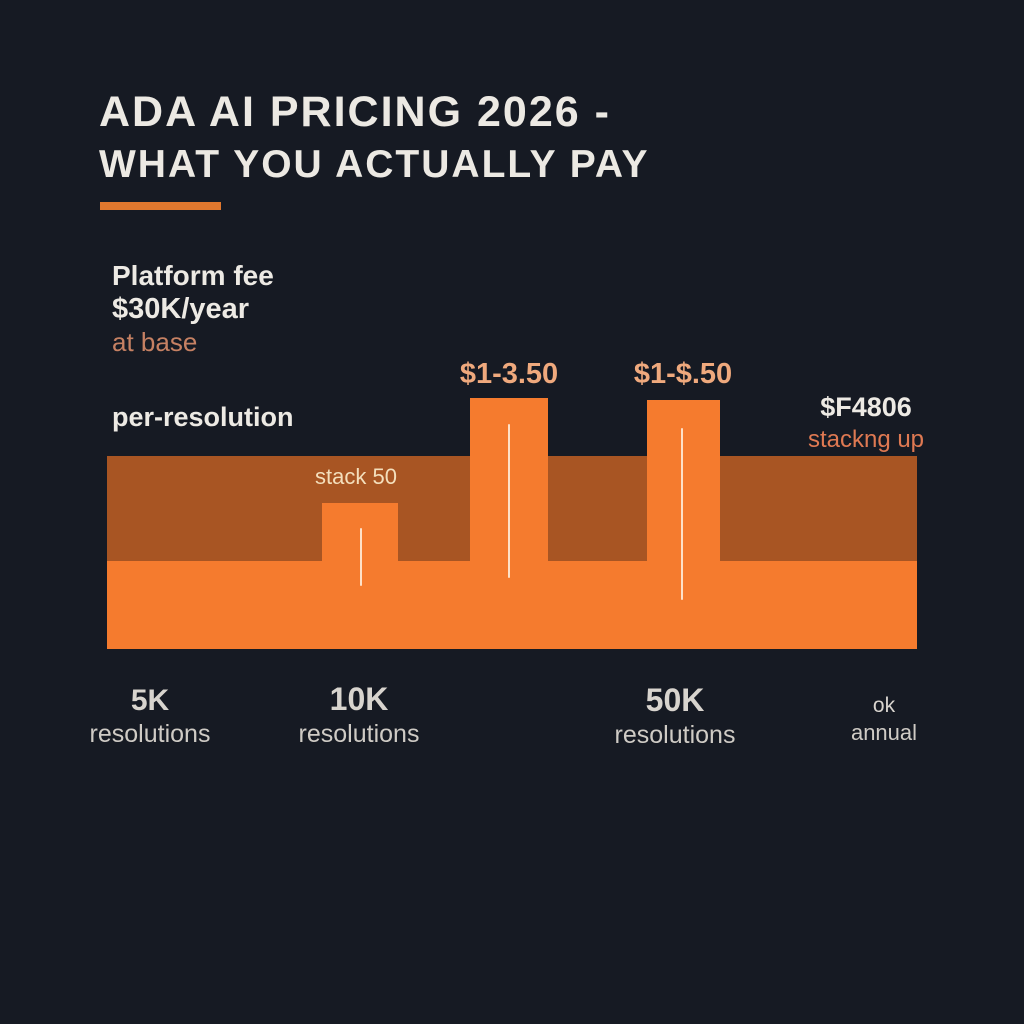 The width and height of the screenshot is (1024, 1024). What do you see at coordinates (866, 407) in the screenshot?
I see `stacking-up-value: $F4806` at bounding box center [866, 407].